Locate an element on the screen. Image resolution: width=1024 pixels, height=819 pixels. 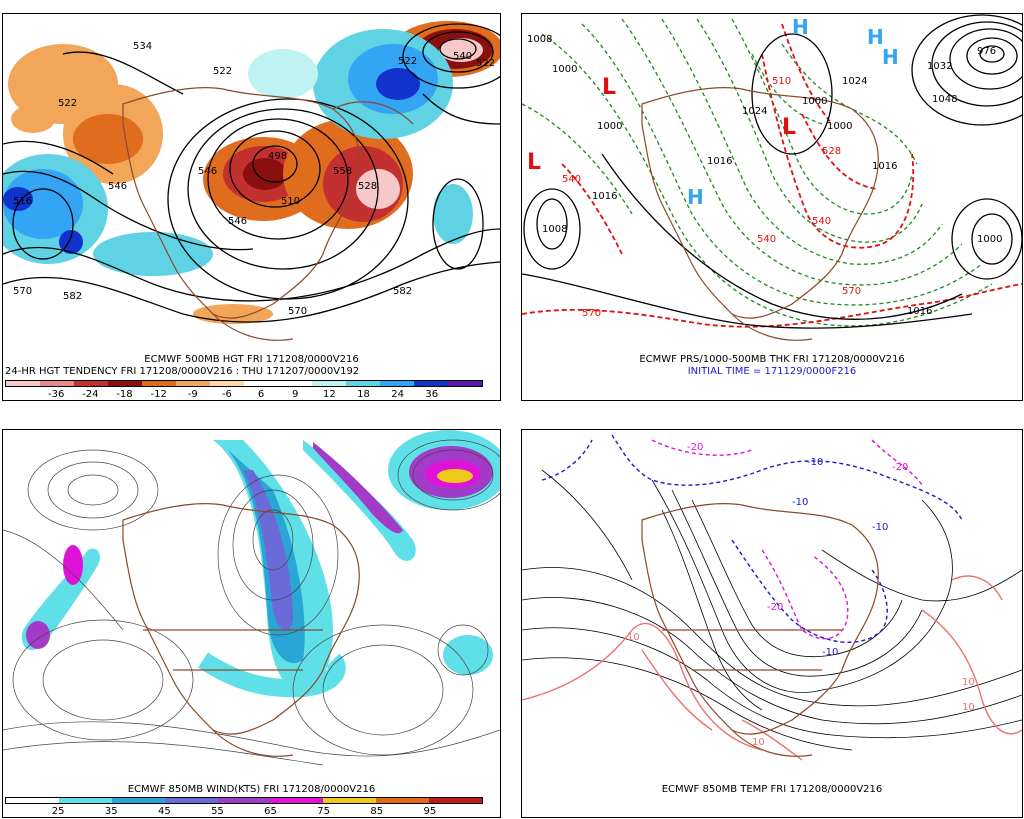
temp850-caption-line1: ECMWF 850MB TEMP FRI 171208/0000V216 is located at coordinates (772, 789).